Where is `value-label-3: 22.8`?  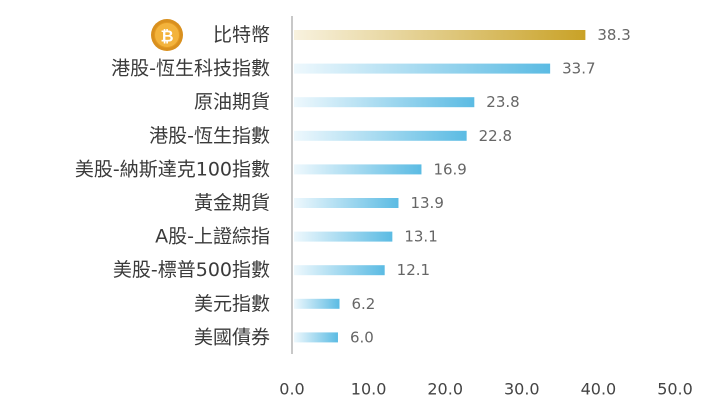
value-label-3: 22.8 is located at coordinates (495, 136).